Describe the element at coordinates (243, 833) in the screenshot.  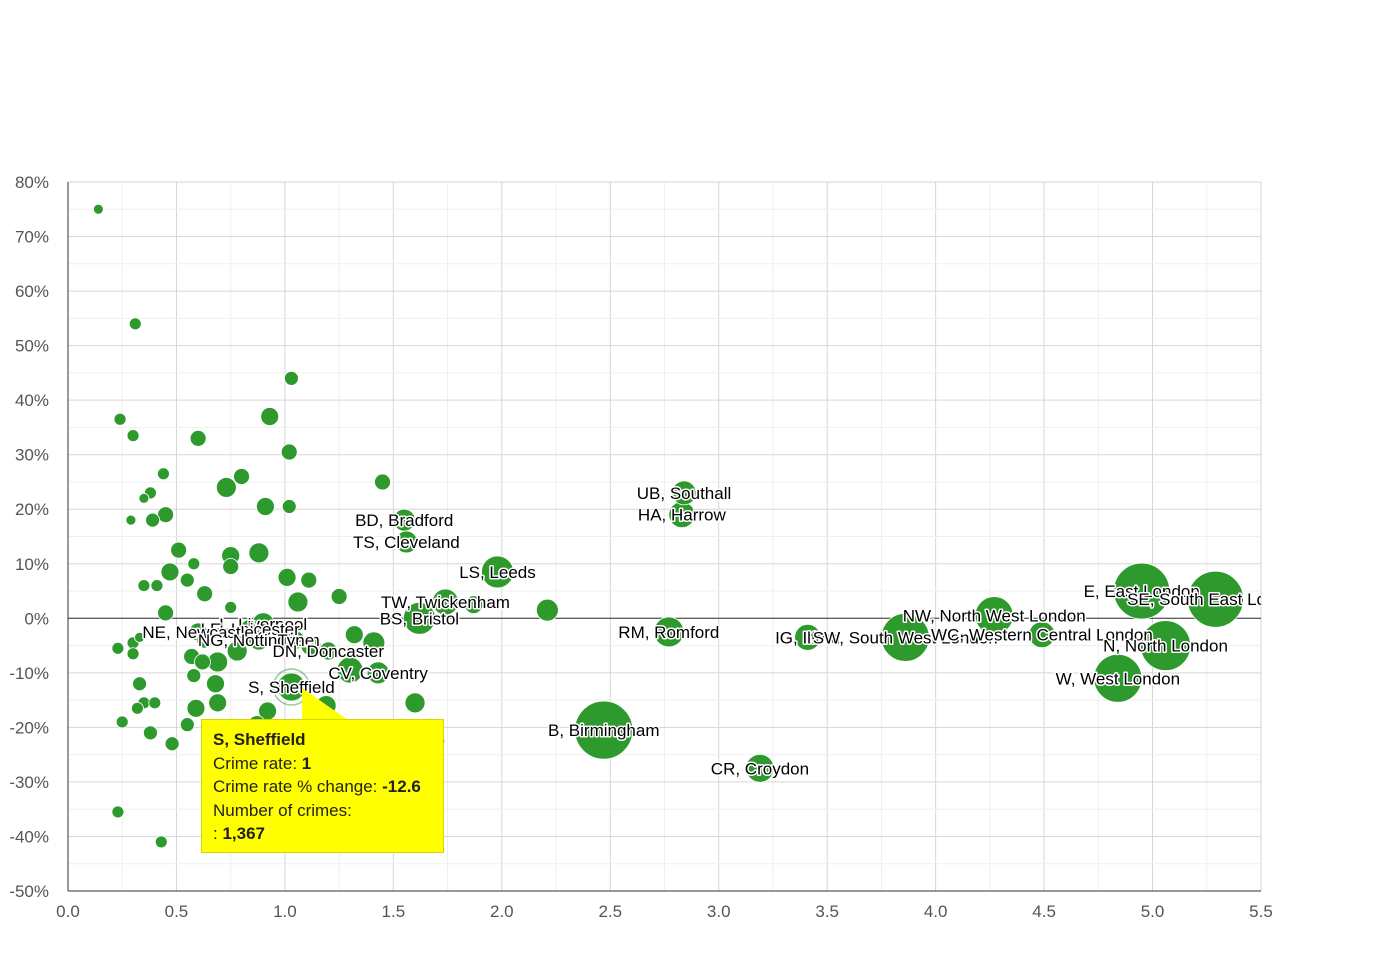
I see `tooltip-count-value: 1,367` at that location.